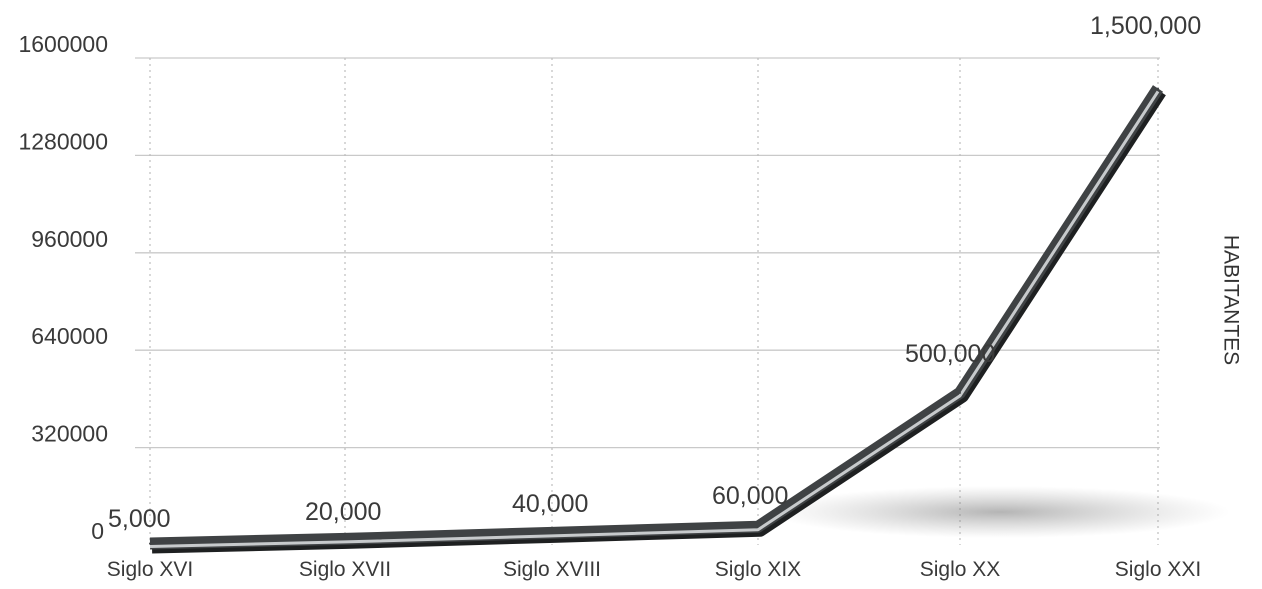  Describe the element at coordinates (345, 569) in the screenshot. I see `x-category-1: Siglo XVII` at that location.